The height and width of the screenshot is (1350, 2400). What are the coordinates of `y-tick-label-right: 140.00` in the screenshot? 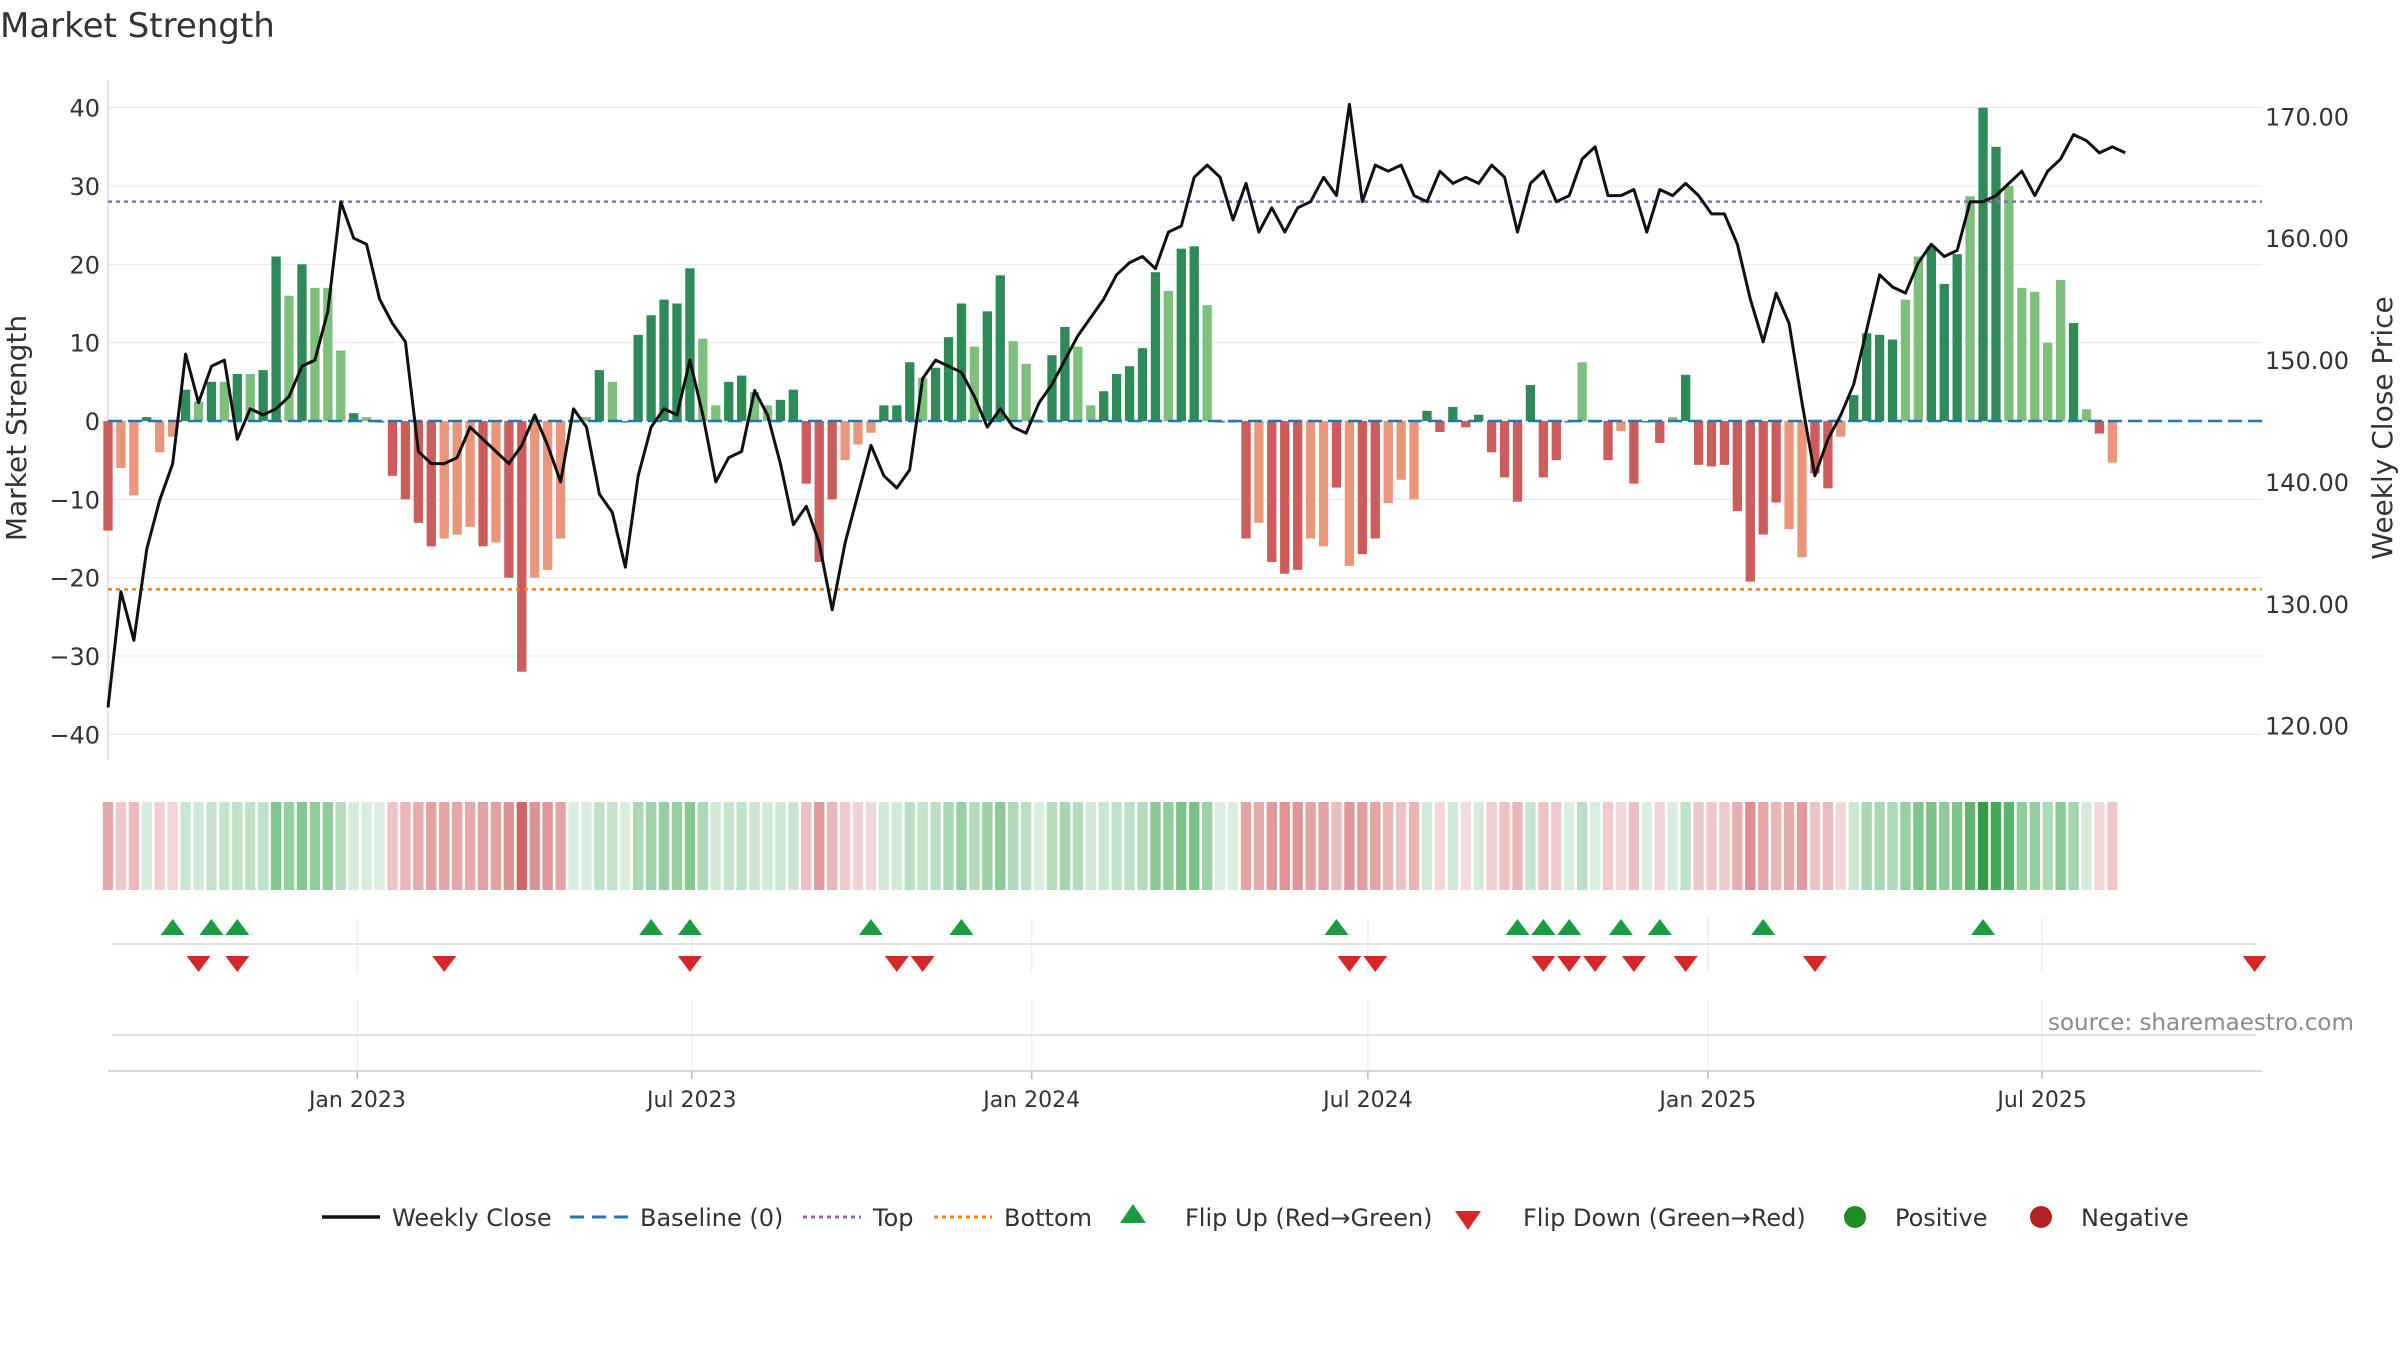 It's located at (2307, 483).